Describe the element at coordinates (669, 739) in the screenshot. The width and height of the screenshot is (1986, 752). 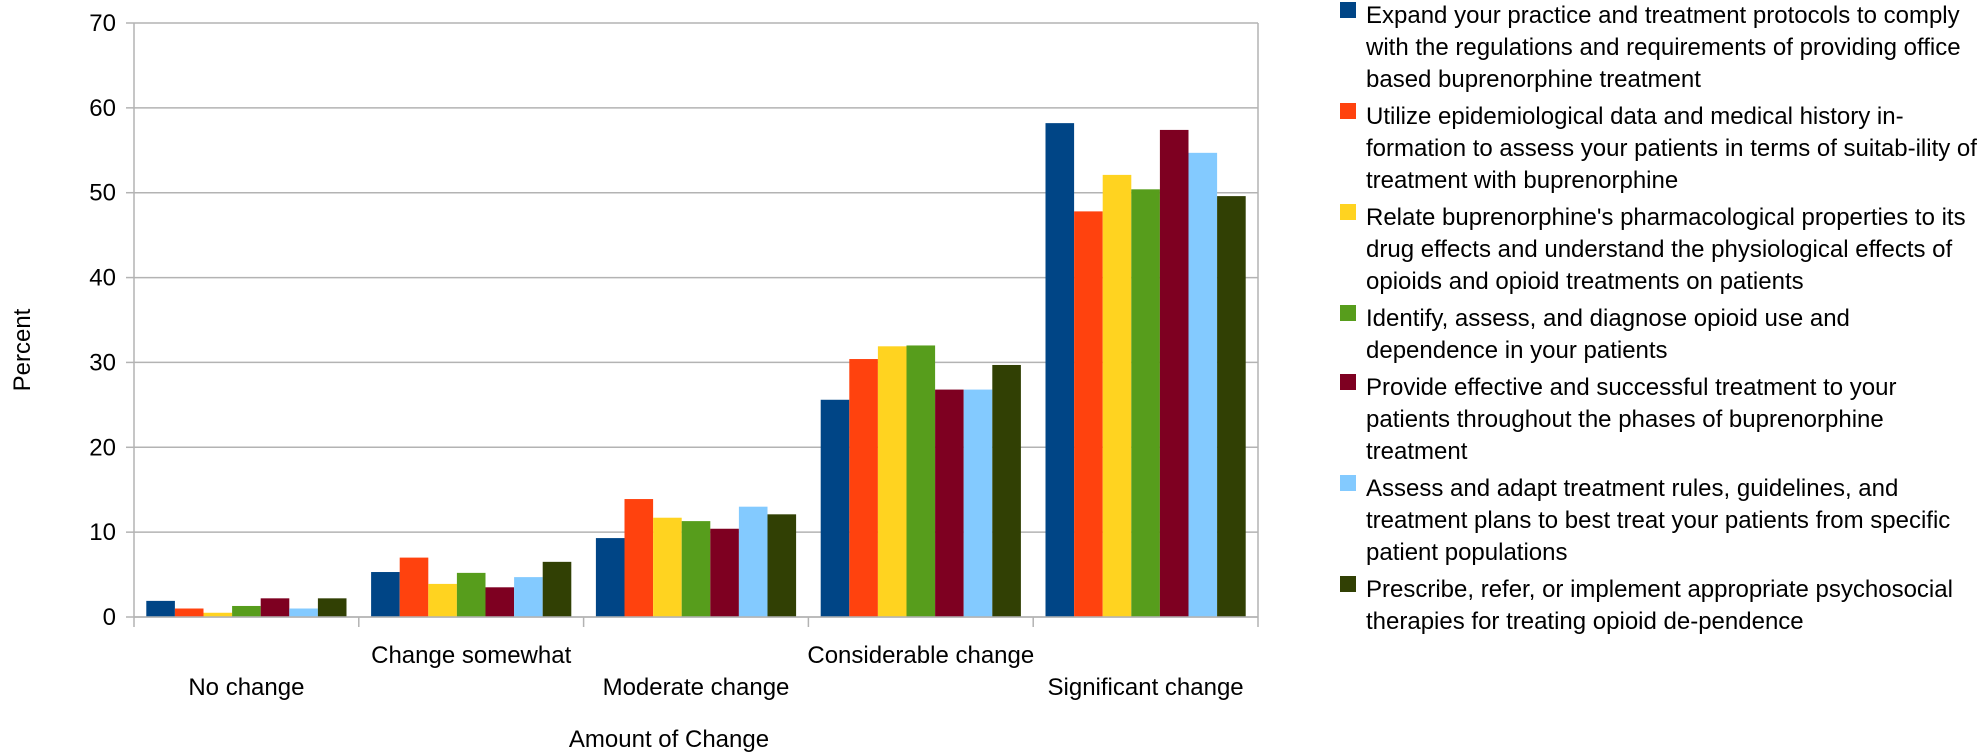
I see `x-axis-label: Amount of Change` at that location.